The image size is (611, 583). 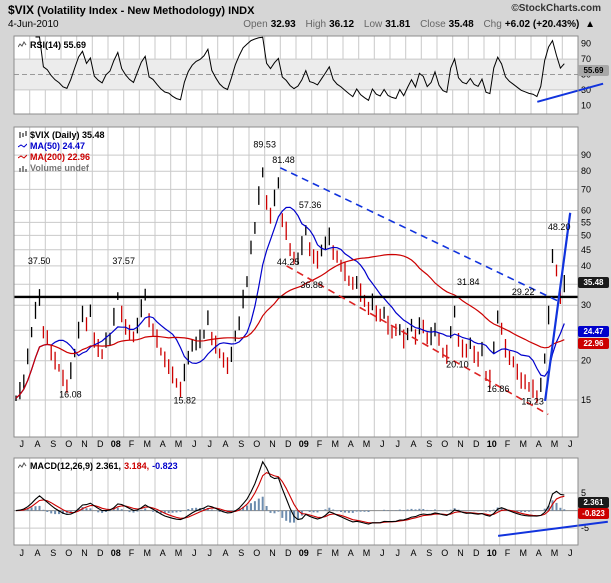 What do you see at coordinates (39, 261) in the screenshot?
I see `price-annotation: 37.50` at bounding box center [39, 261].